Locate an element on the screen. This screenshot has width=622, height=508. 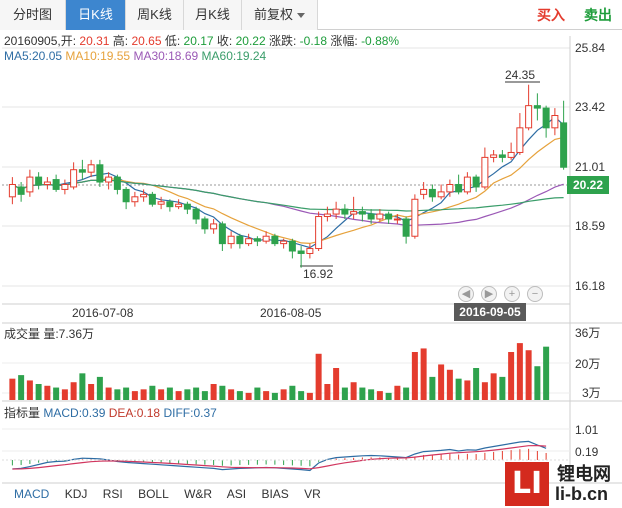
period-tabs: 分时图 日K线 周K线 月K线 前复权 买入 卖出 is located at coordinates (311, 15).